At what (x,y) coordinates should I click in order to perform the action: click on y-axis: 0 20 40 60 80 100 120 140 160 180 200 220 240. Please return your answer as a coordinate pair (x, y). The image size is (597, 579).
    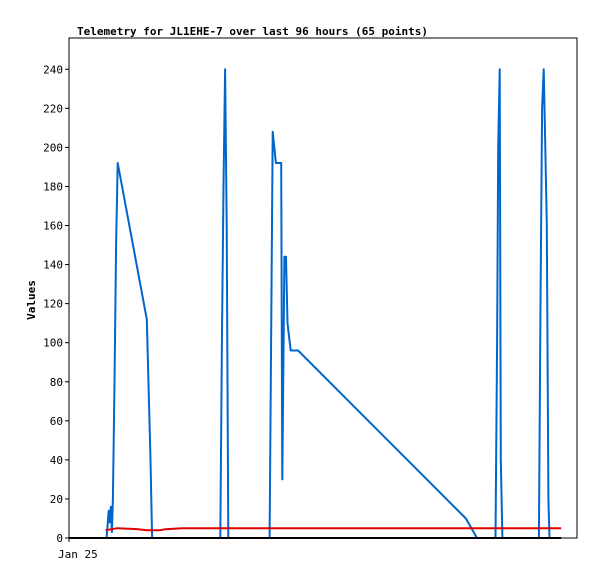
    Looking at the image, I should click on (56, 304).